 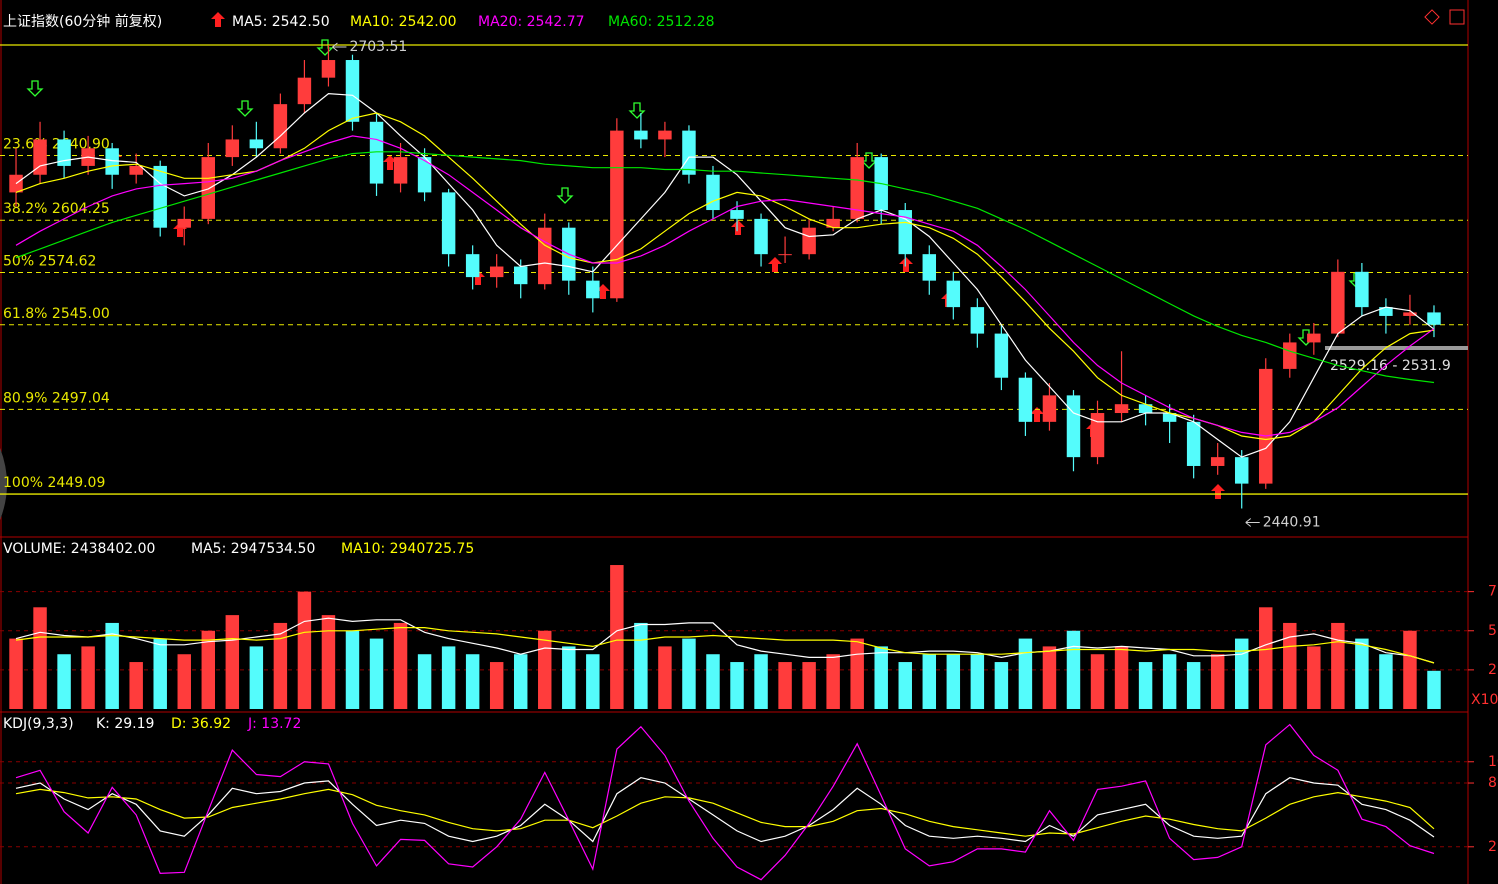 What do you see at coordinates (1396, 348) in the screenshot?
I see `range-bar` at bounding box center [1396, 348].